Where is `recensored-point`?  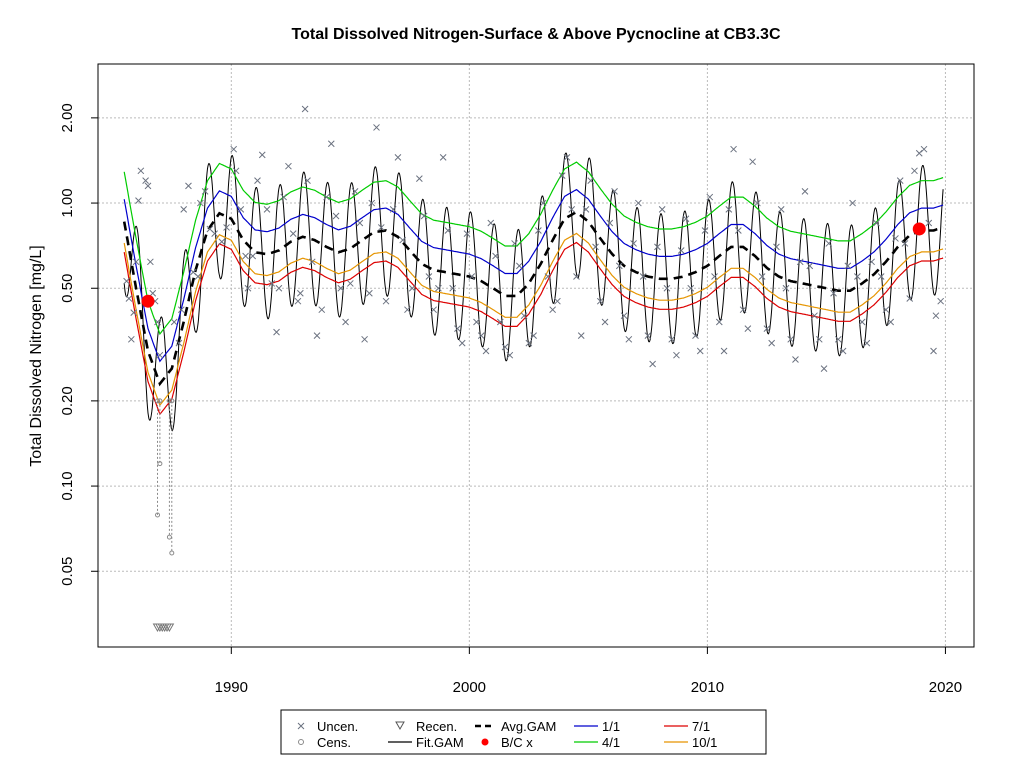
recensored-point is located at coordinates (169, 628).